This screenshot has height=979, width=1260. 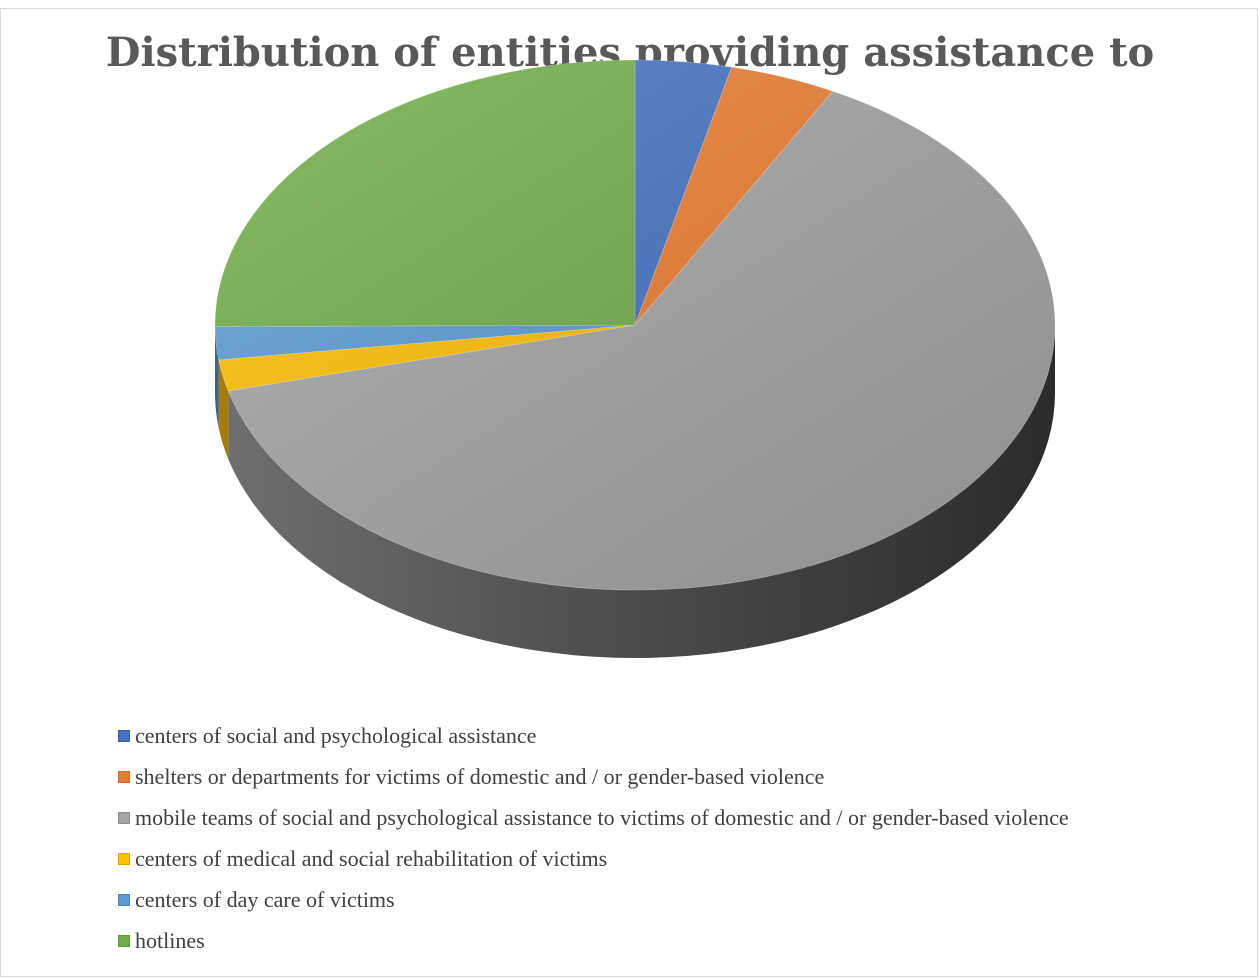 I want to click on legend-label: hotlines, so click(x=170, y=940).